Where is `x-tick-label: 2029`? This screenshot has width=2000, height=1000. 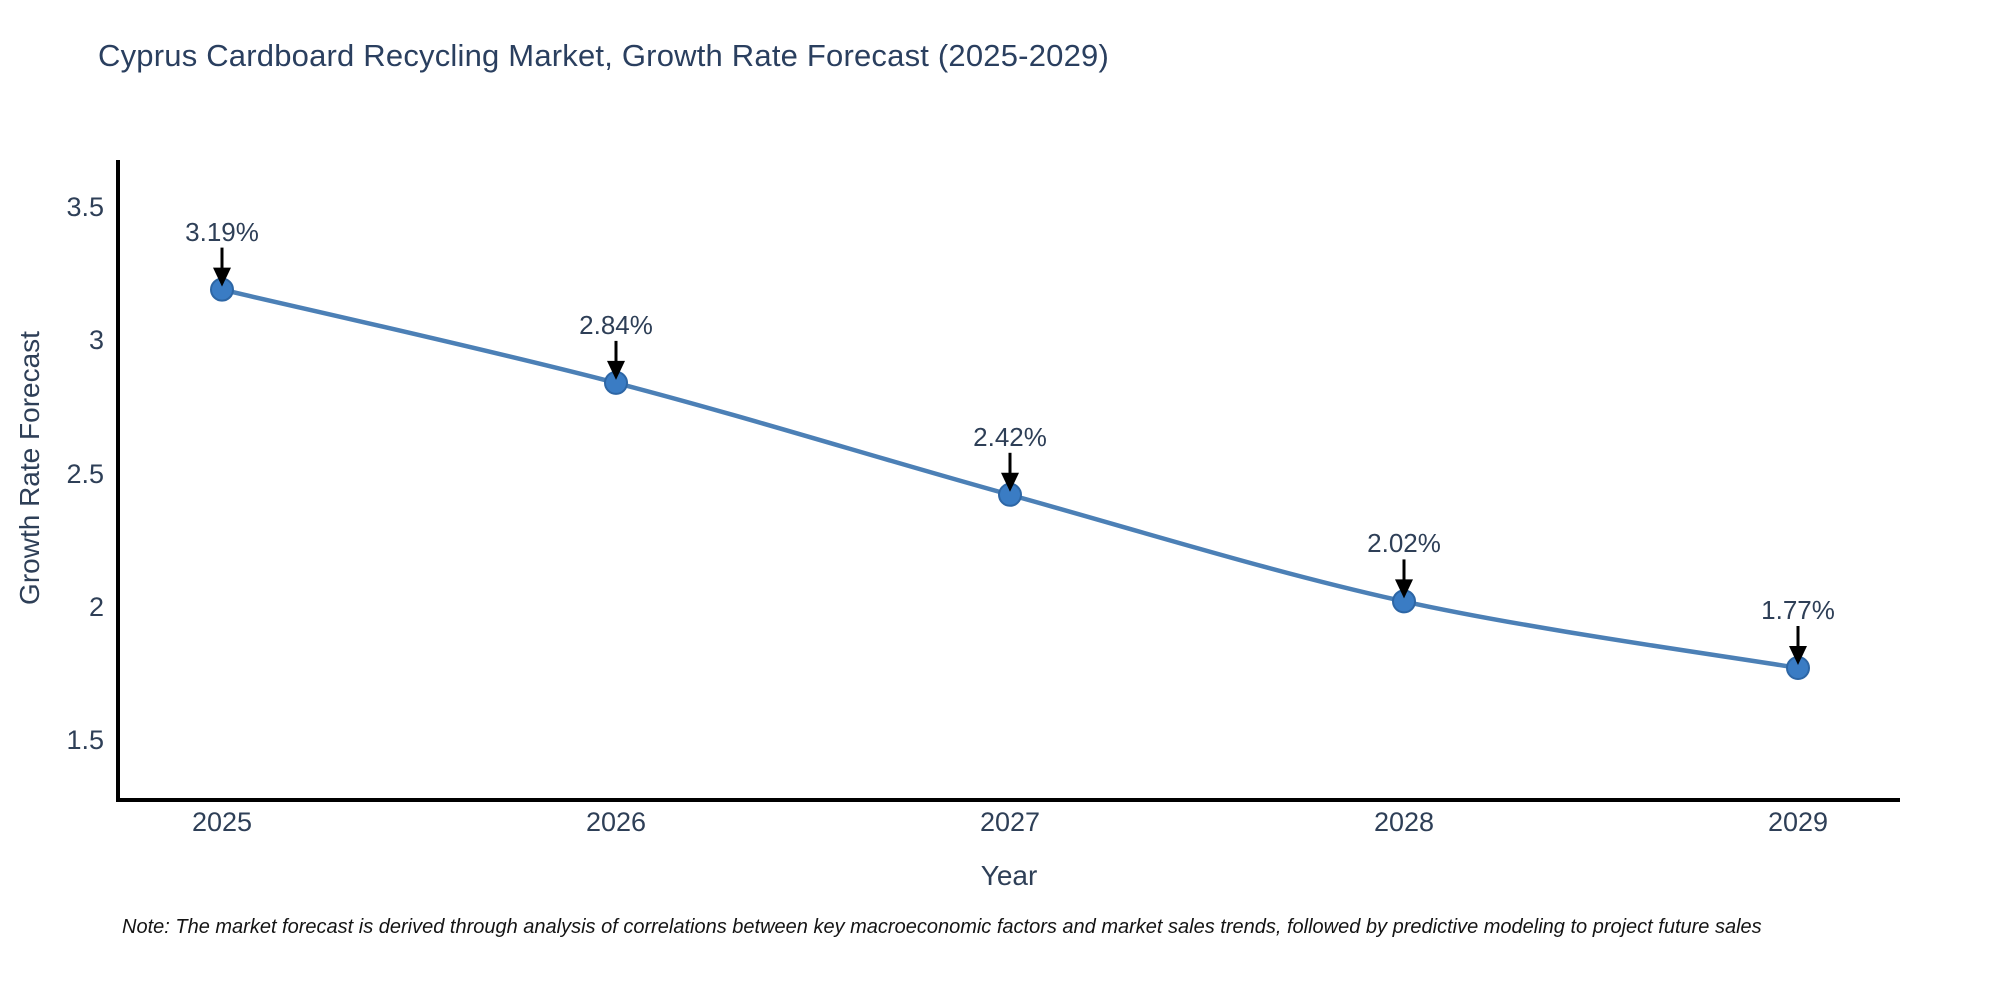 x-tick-label: 2029 is located at coordinates (1798, 822).